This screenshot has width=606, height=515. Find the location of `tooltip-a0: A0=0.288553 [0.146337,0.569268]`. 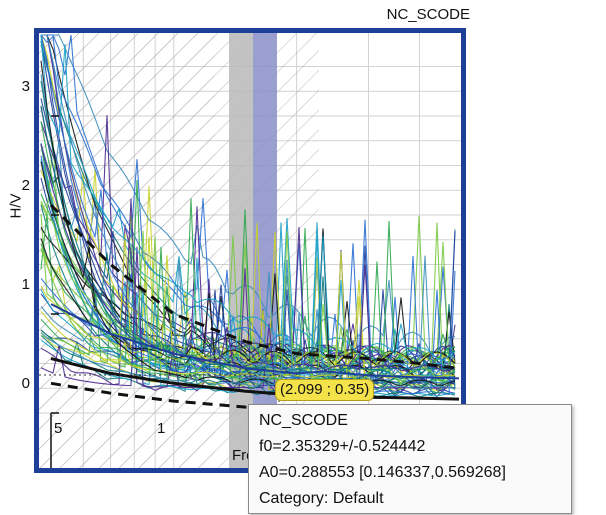

tooltip-a0: A0=0.288553 [0.146337,0.569268] is located at coordinates (382, 472).